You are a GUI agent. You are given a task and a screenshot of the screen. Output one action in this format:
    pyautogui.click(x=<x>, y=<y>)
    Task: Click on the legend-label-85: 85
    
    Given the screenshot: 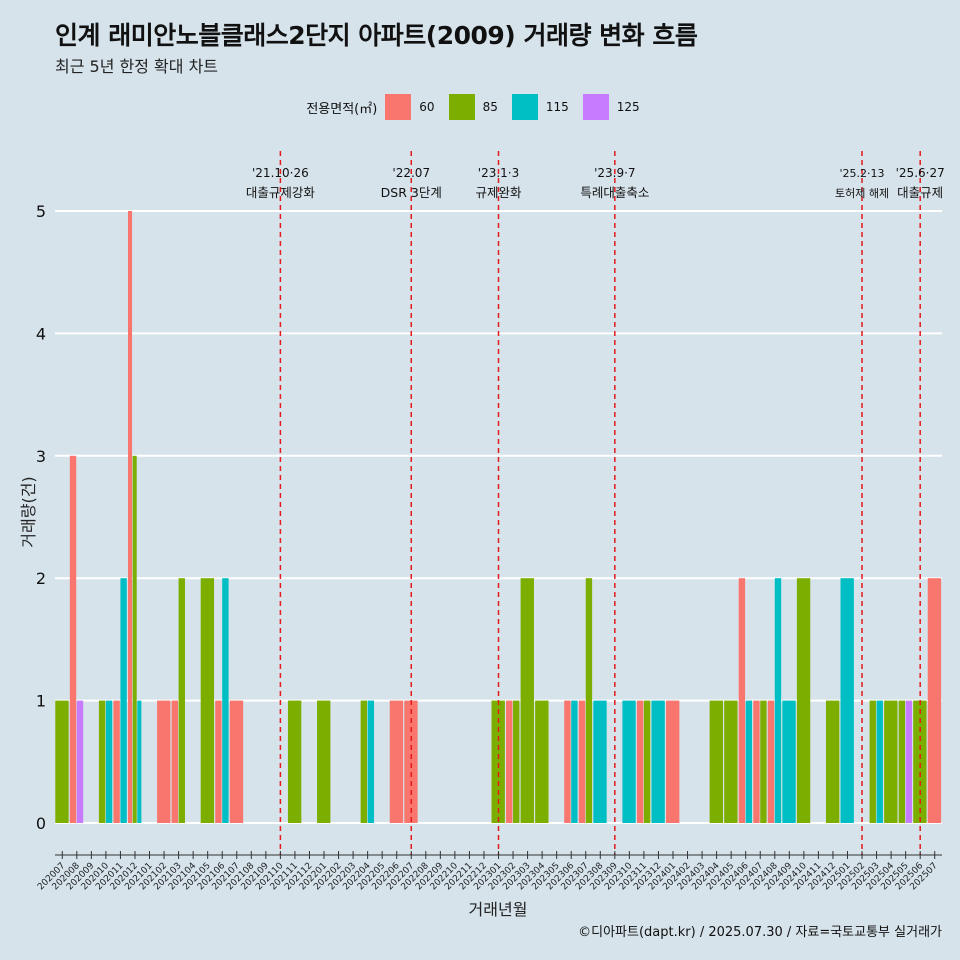 What is the action you would take?
    pyautogui.click(x=490, y=107)
    